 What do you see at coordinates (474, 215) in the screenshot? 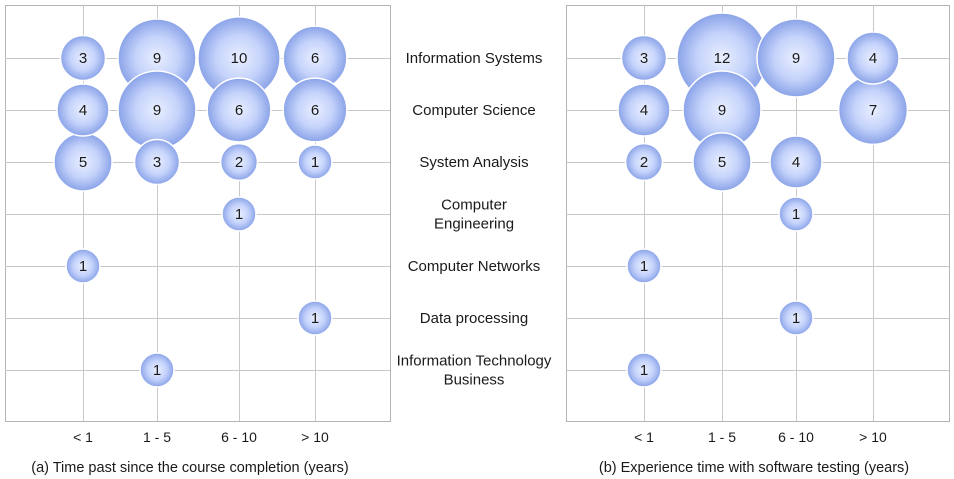
I see `category-label: Computer Engineering` at bounding box center [474, 215].